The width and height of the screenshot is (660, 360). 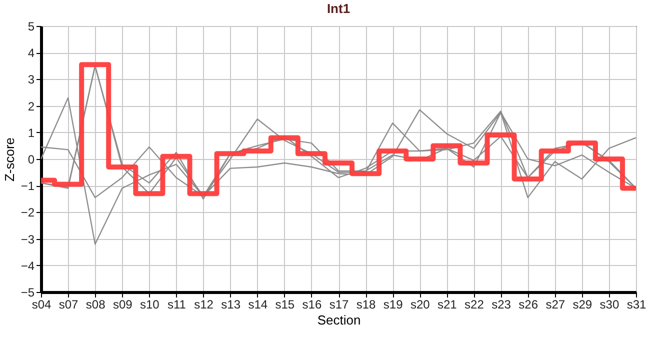 What do you see at coordinates (31, 27) in the screenshot?
I see `y-tick-label: 5` at bounding box center [31, 27].